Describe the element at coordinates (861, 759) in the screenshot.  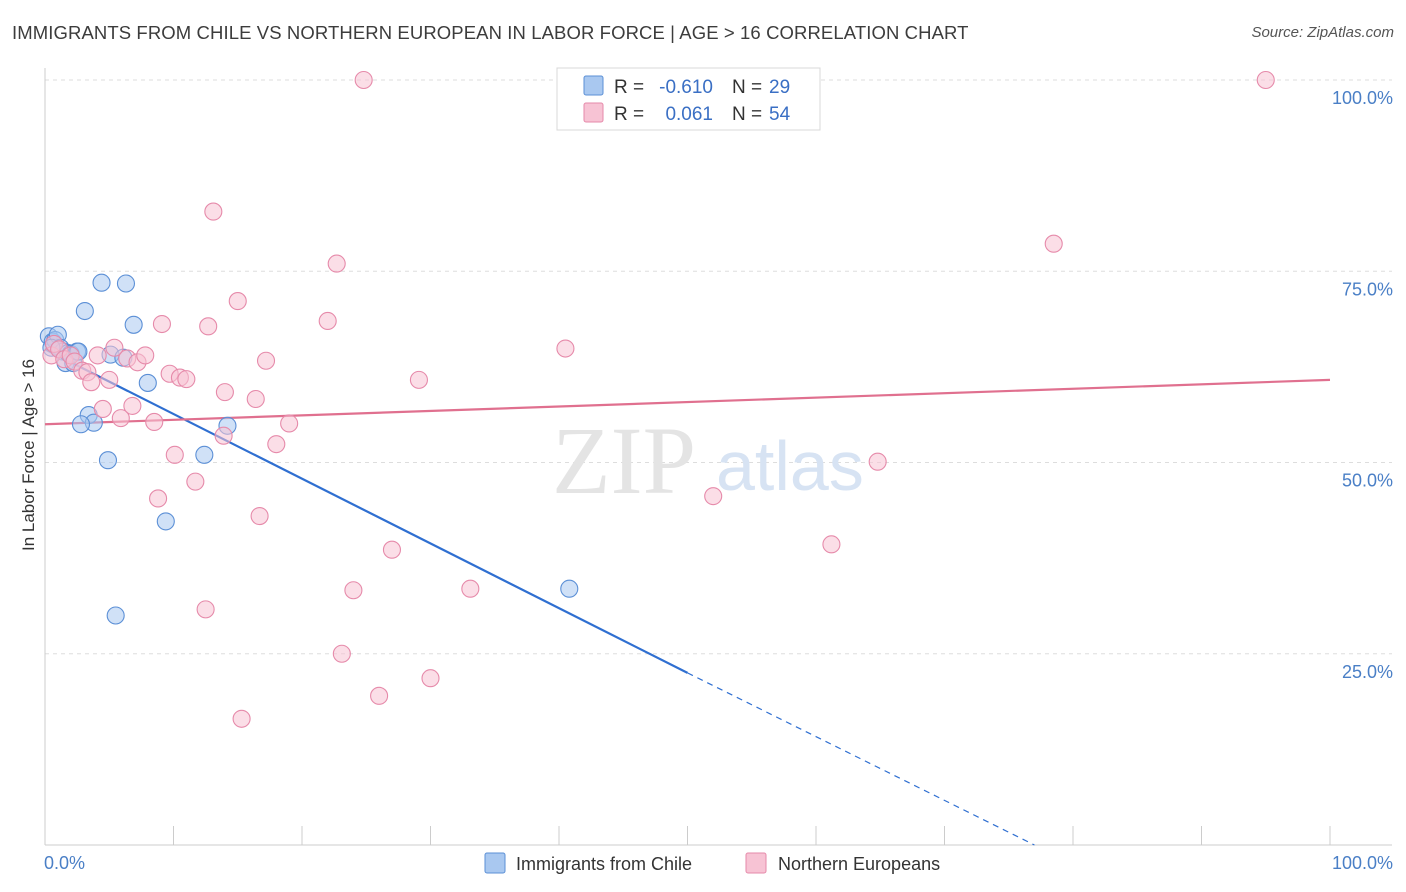
I see `trend-line-chile-extension` at that location.